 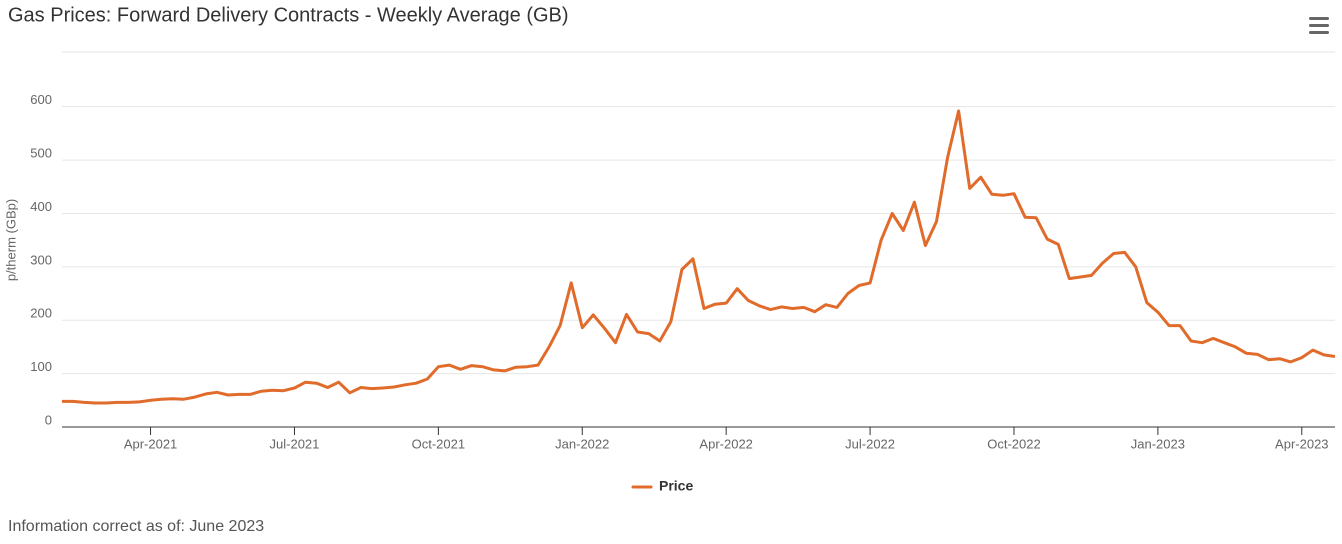 I want to click on footnote: Information correct as of: June 2023, so click(x=136, y=526).